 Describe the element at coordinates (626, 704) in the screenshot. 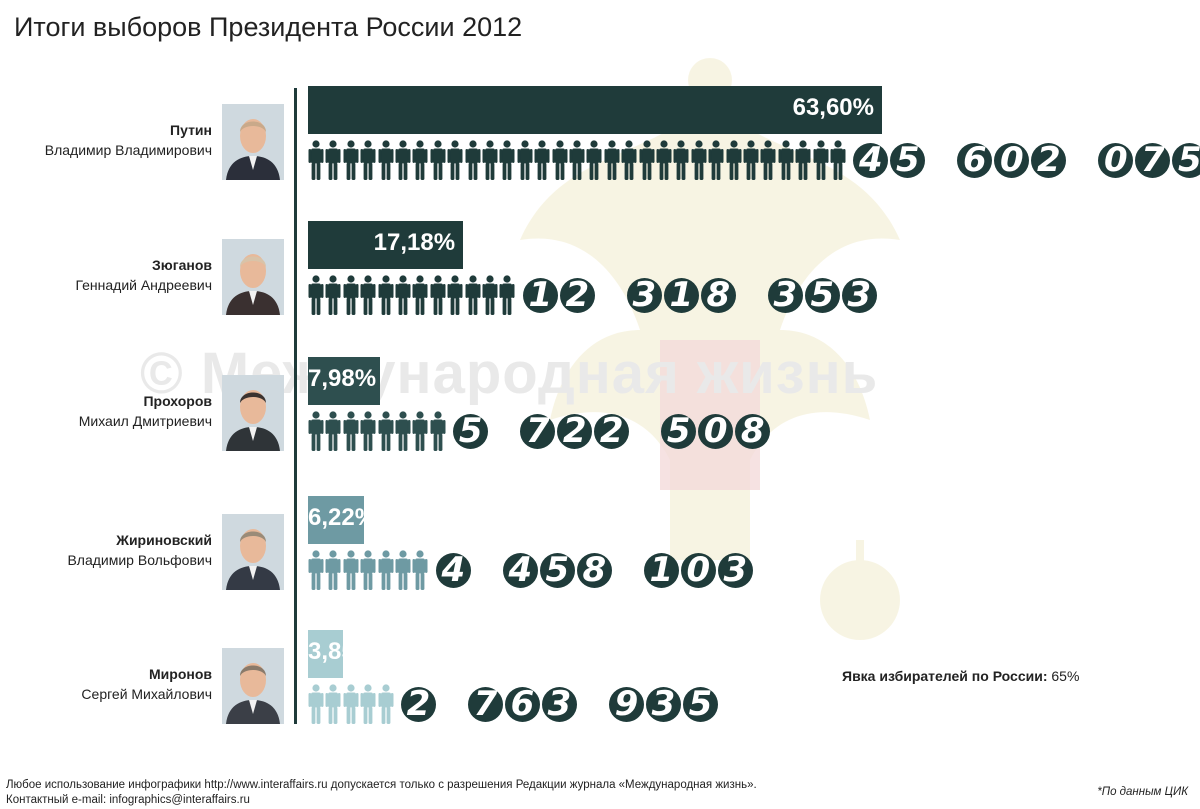

I see `vote-digit: 9` at that location.